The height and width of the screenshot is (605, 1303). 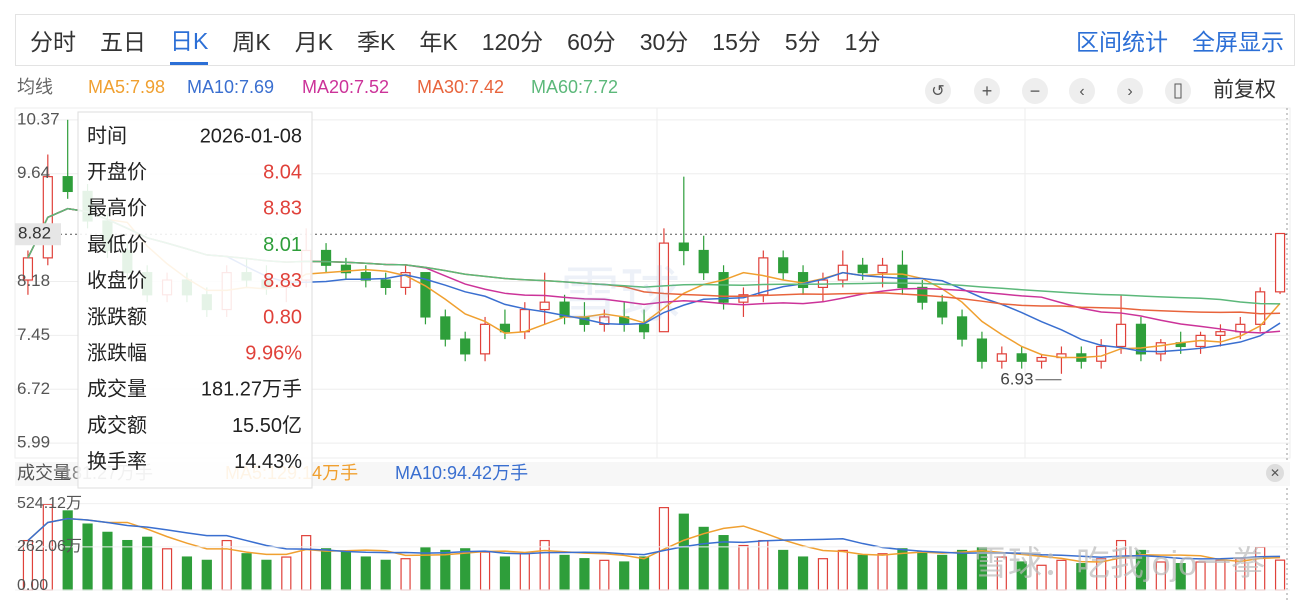 I want to click on tooltip-value: 0.80, so click(x=282, y=317).